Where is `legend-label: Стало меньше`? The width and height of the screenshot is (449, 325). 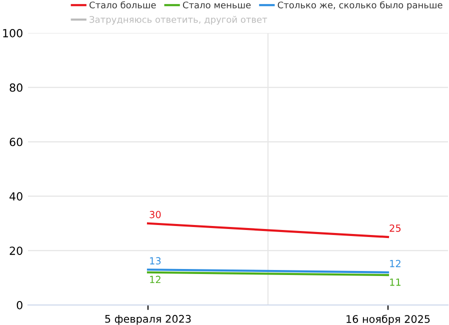 legend-label: Стало меньше is located at coordinates (216, 5).